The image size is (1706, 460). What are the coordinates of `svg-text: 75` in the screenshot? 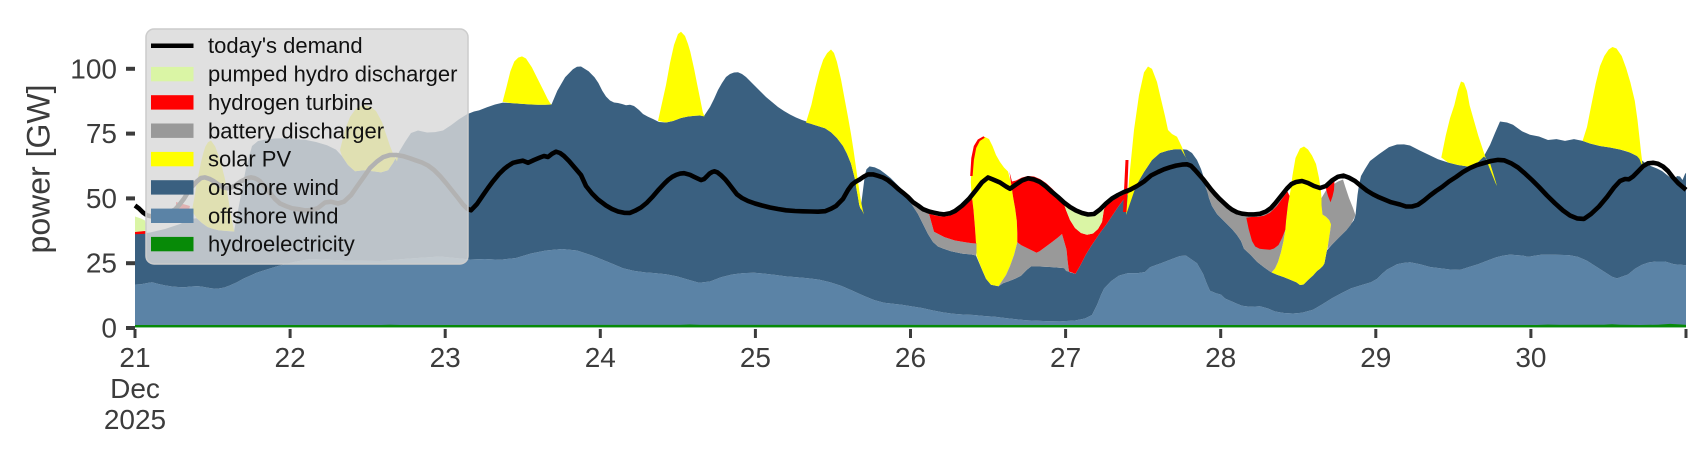 It's located at (101, 133).